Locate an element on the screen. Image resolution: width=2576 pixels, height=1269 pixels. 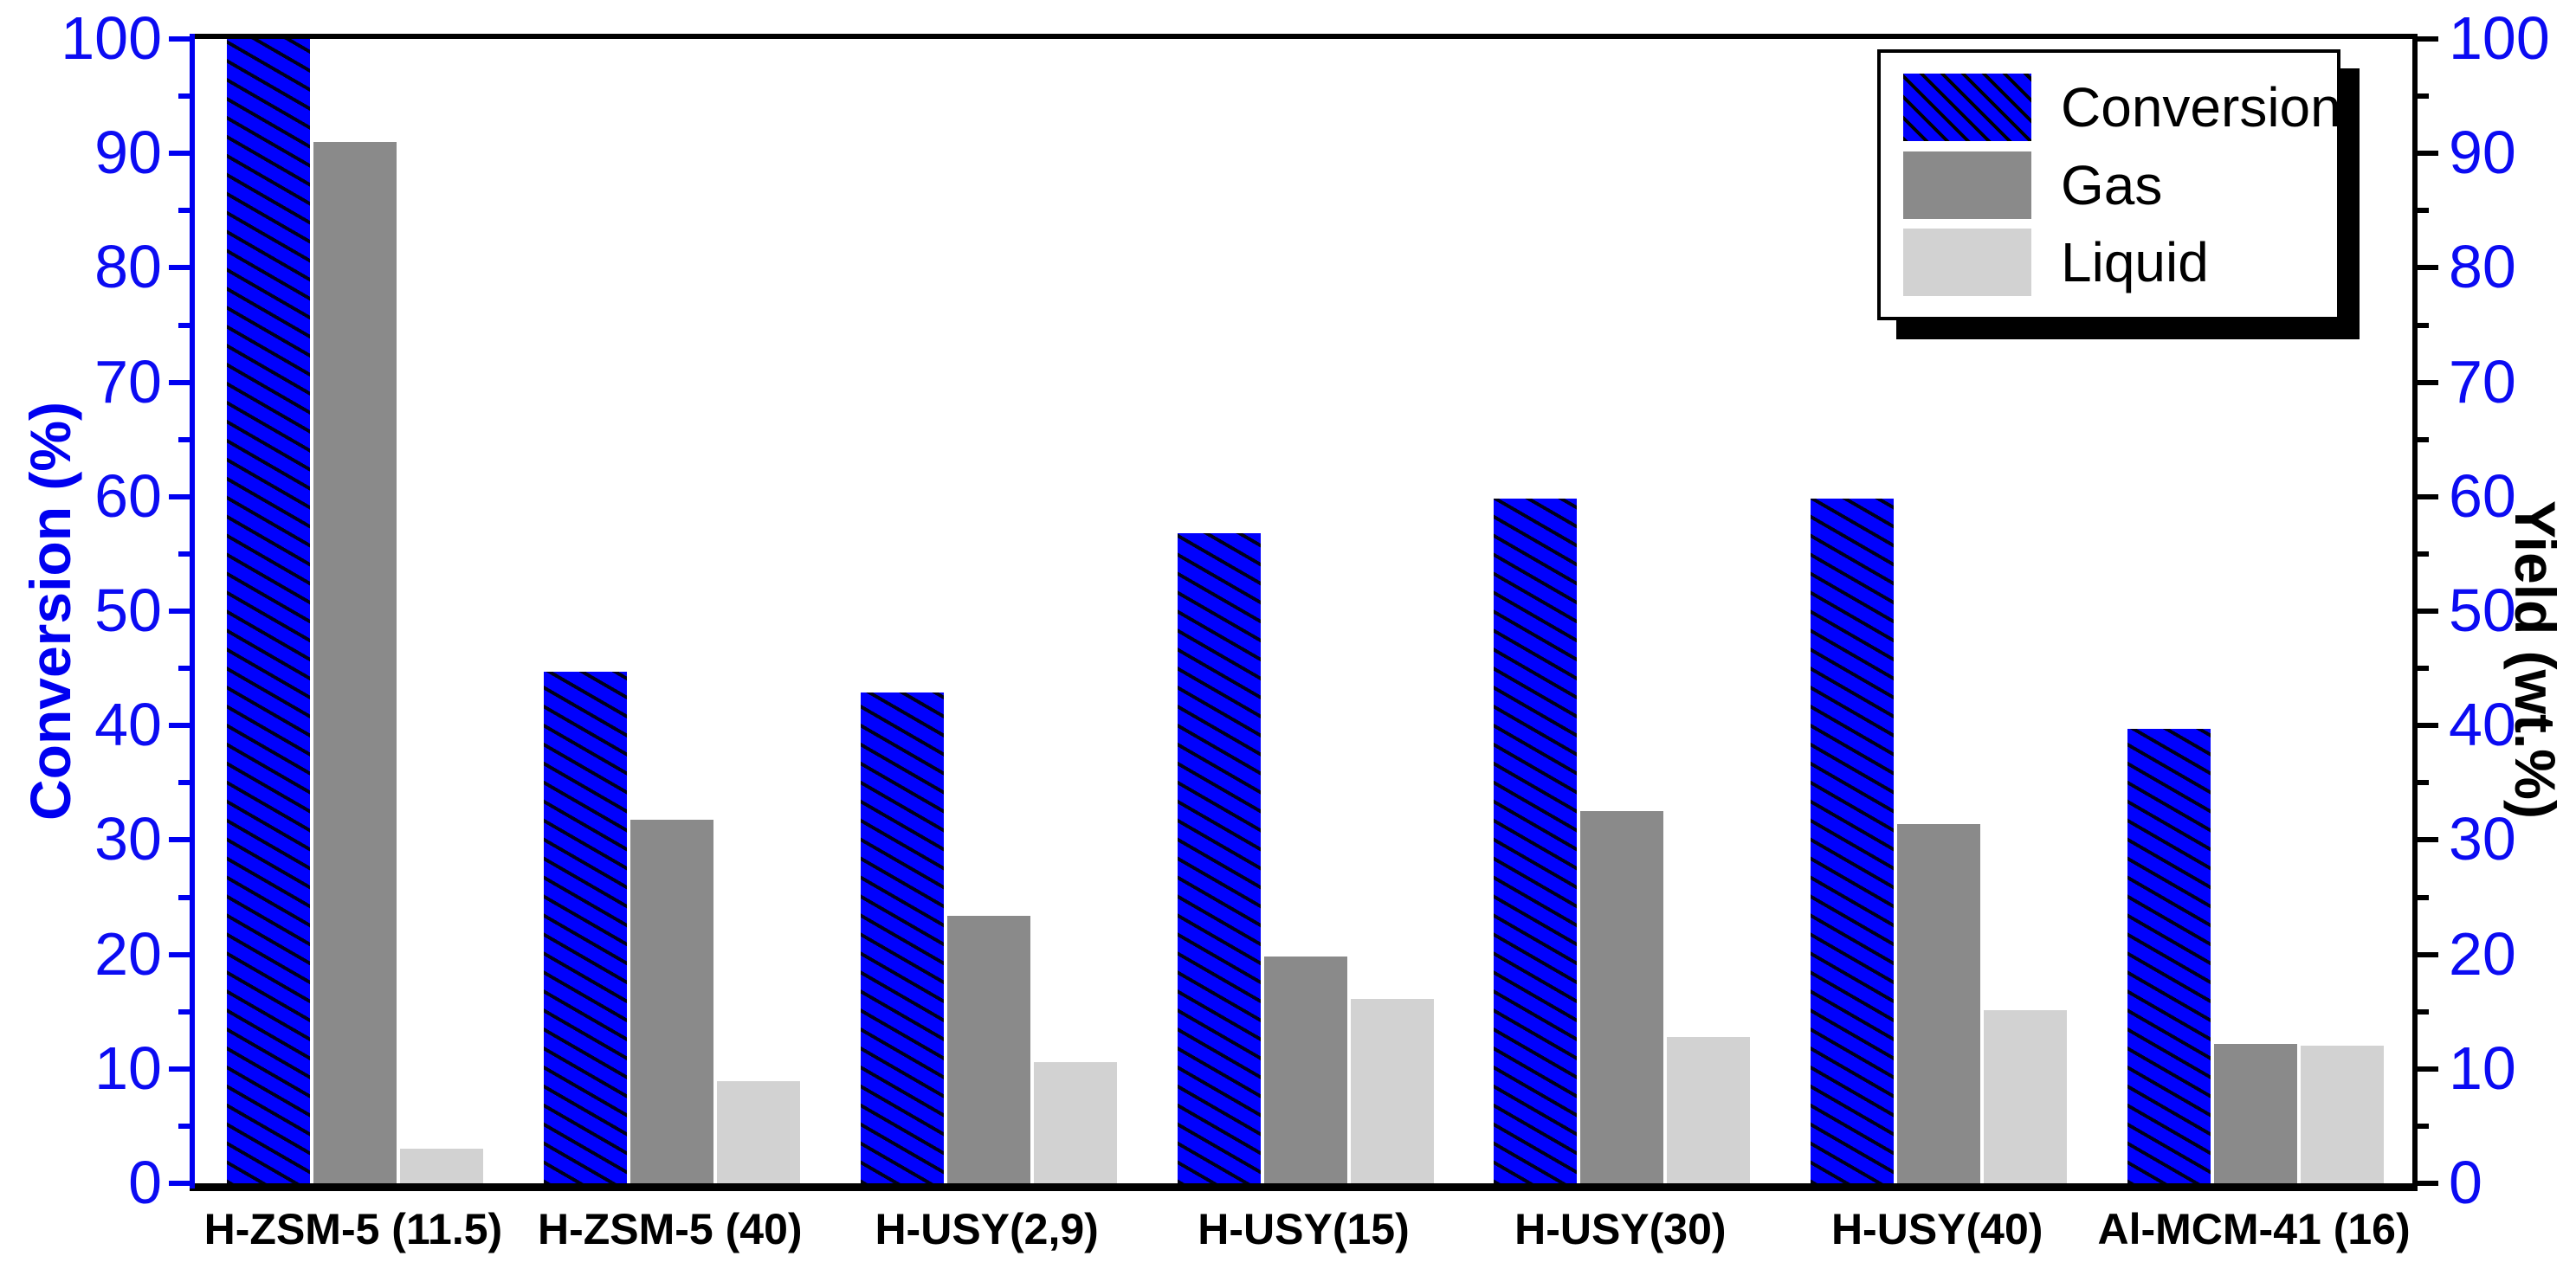
liquid-swatch-icon is located at coordinates (1967, 262).